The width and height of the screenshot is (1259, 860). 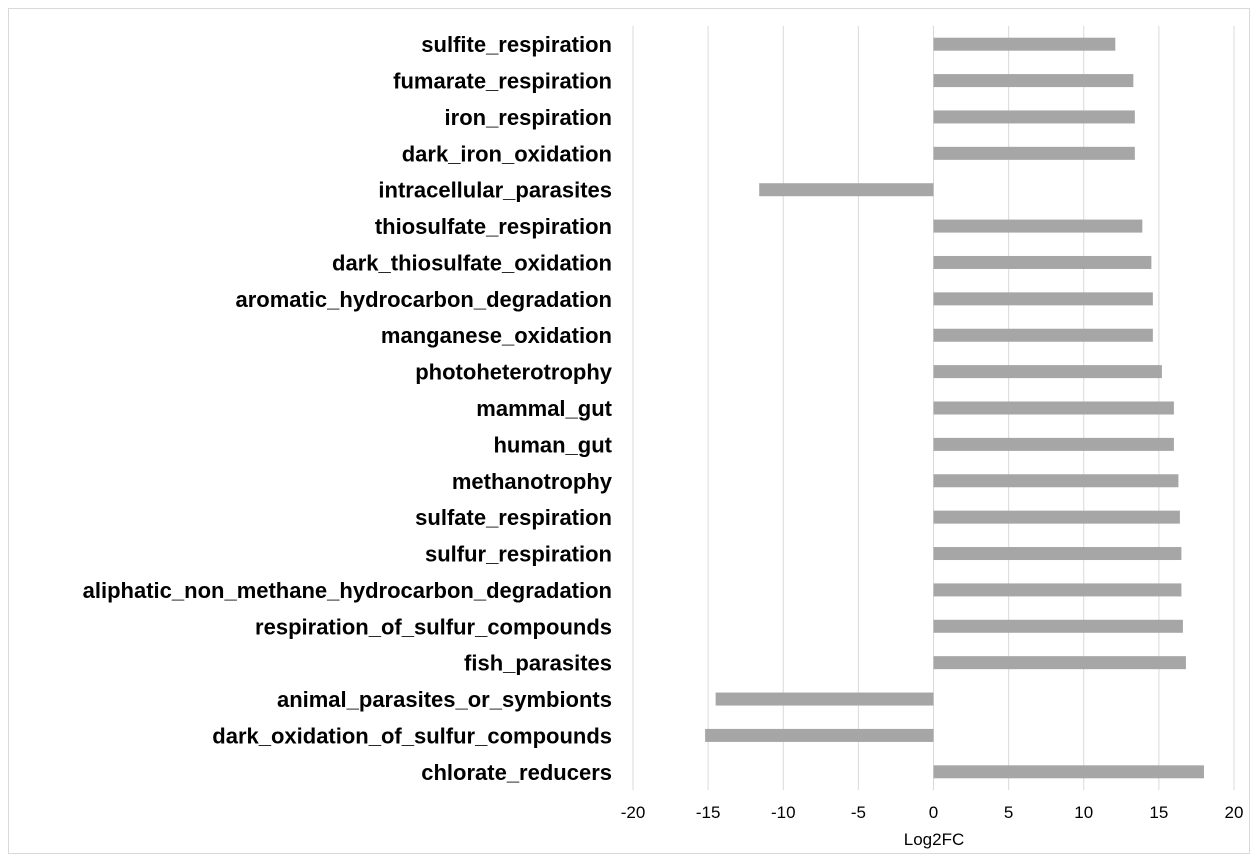 I want to click on bar-iron-respiration, so click(x=1034, y=117).